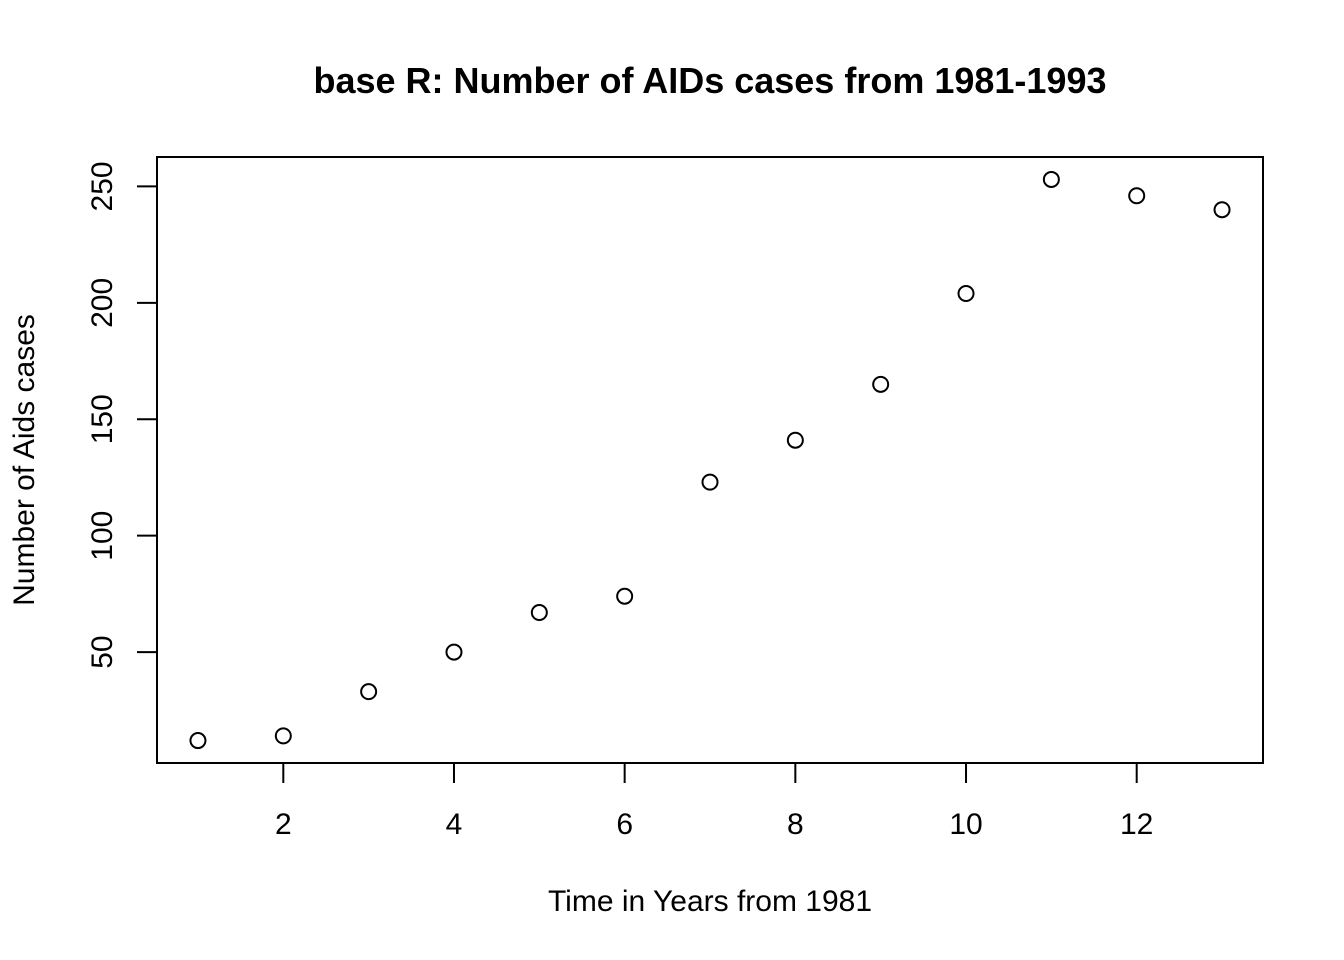 This screenshot has width=1344, height=960. I want to click on y-tick-label: 50, so click(102, 651).